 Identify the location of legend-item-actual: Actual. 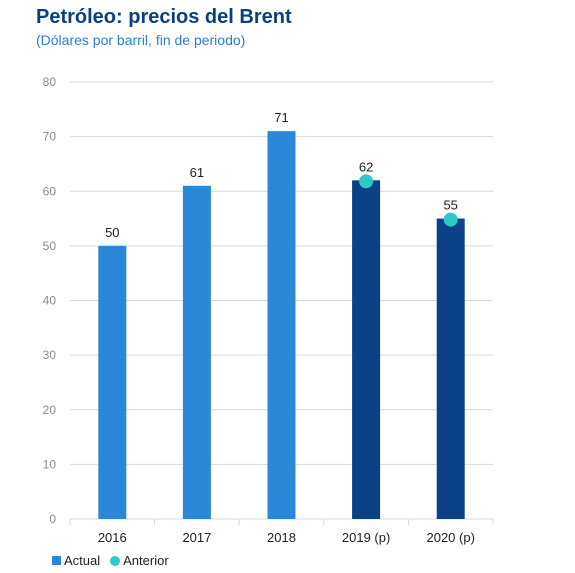
(76, 560).